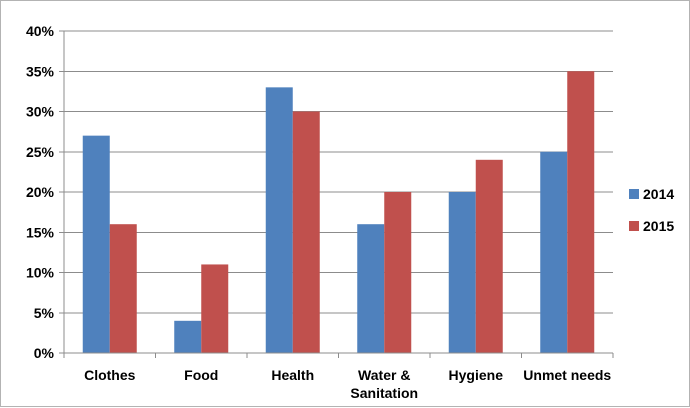  What do you see at coordinates (44, 353) in the screenshot?
I see `y-tick-label: 0%` at bounding box center [44, 353].